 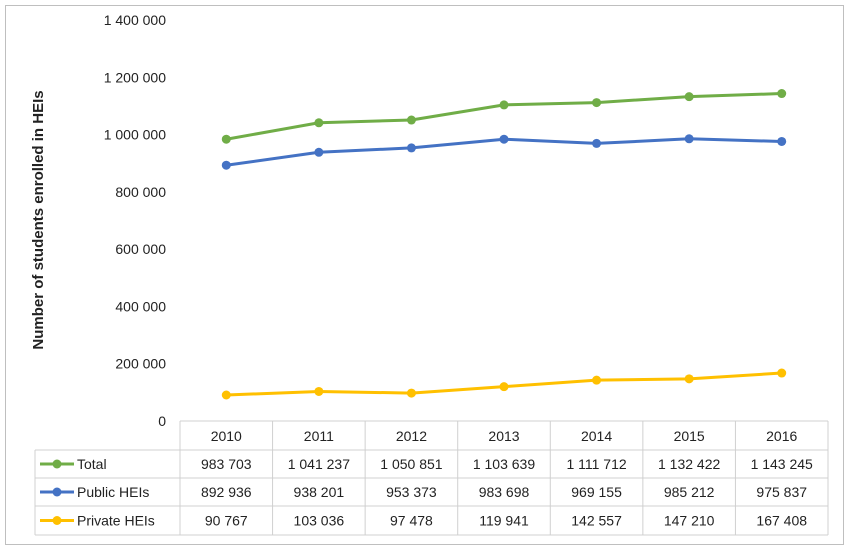 What do you see at coordinates (226, 464) in the screenshot?
I see `table-cell: 983 703` at bounding box center [226, 464].